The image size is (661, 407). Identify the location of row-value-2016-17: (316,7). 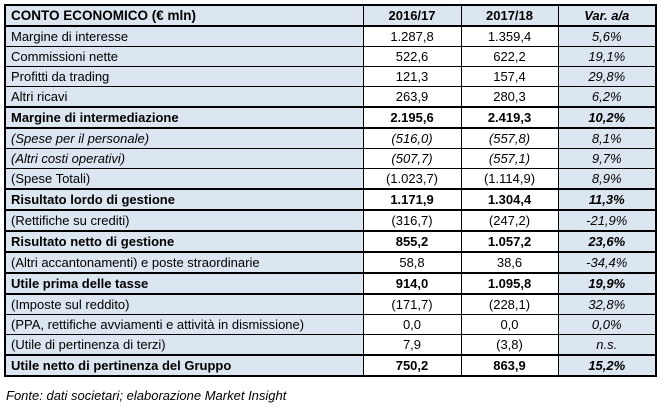
(412, 220).